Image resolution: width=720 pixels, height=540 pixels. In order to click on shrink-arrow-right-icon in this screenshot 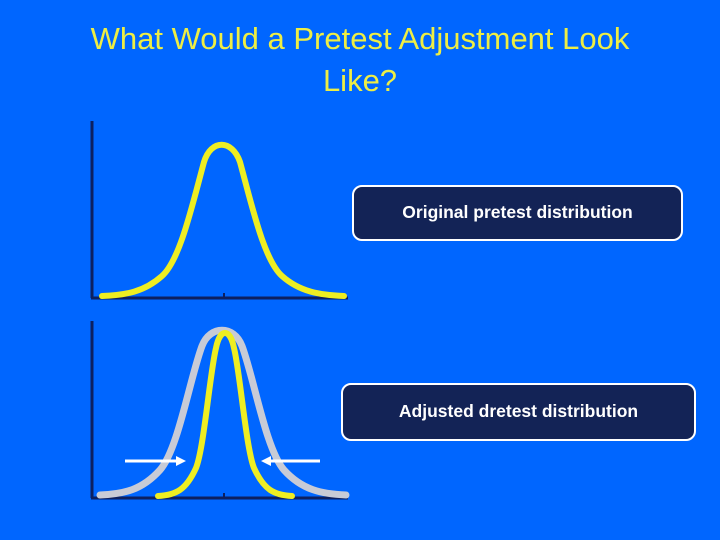, I will do `click(290, 461)`.